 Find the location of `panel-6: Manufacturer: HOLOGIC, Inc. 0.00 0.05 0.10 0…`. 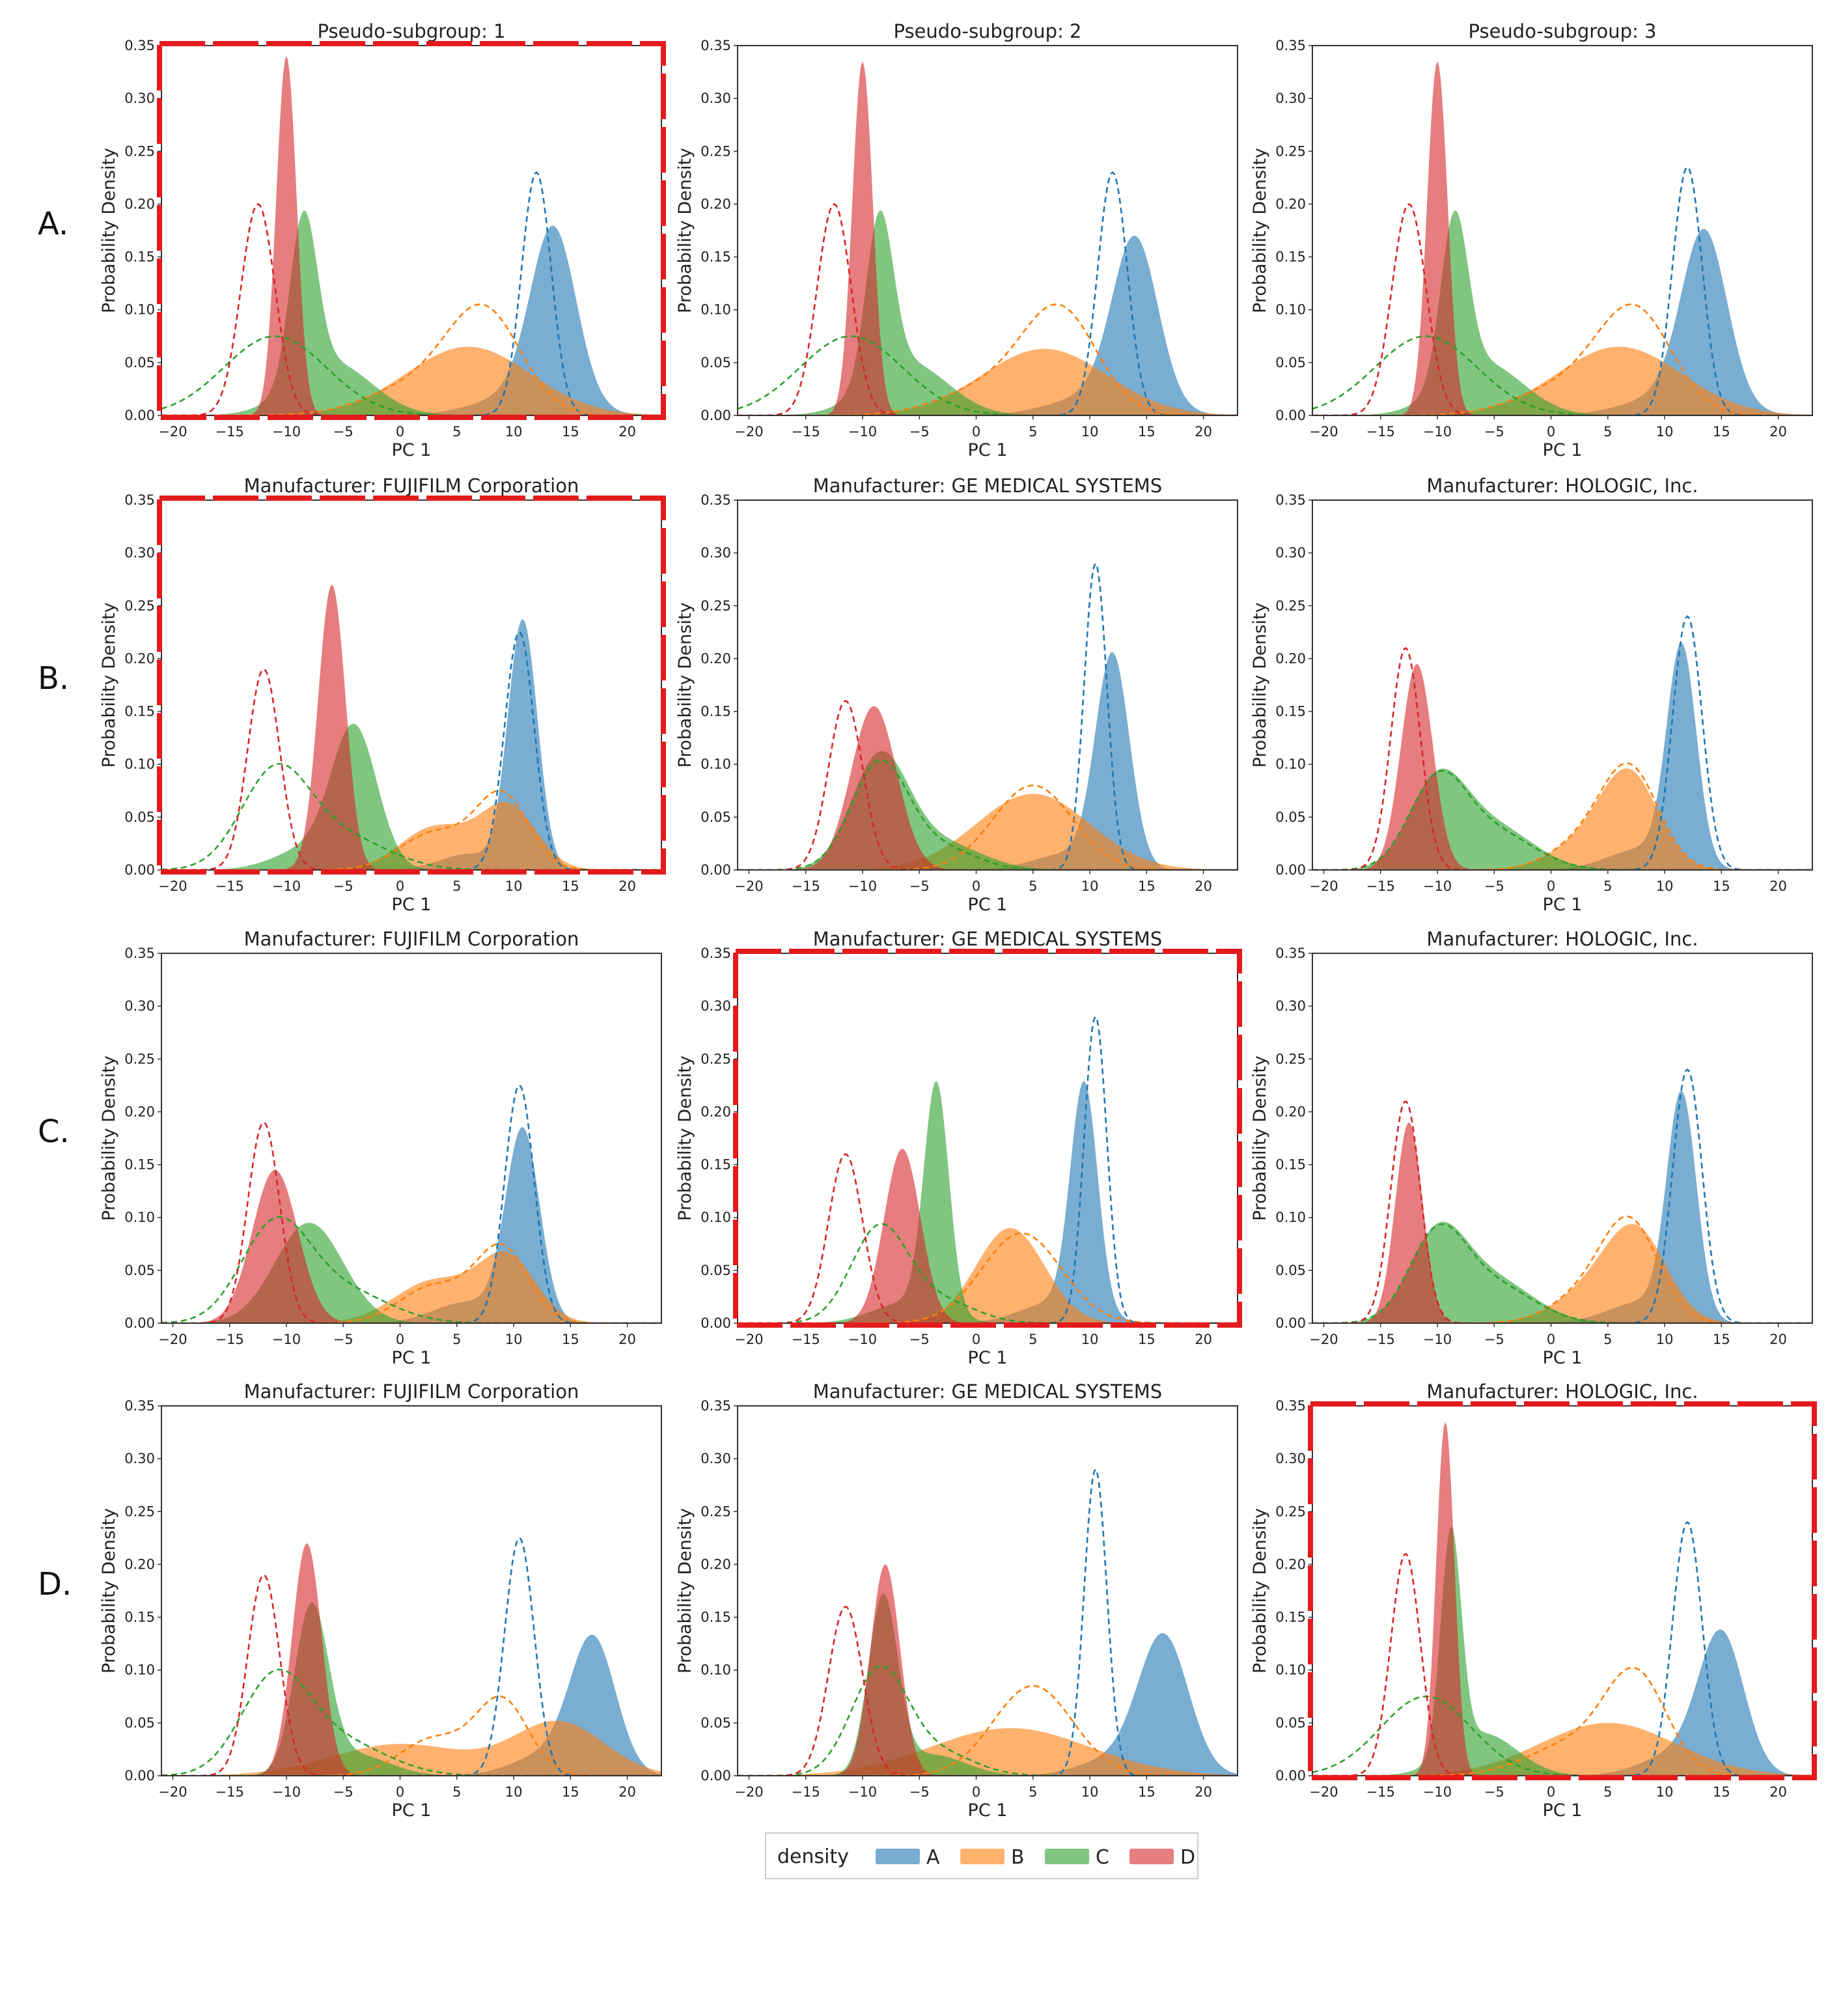

panel-6: Manufacturer: HOLOGIC, Inc. 0.00 0.05 0.10 0… is located at coordinates (1532, 695).